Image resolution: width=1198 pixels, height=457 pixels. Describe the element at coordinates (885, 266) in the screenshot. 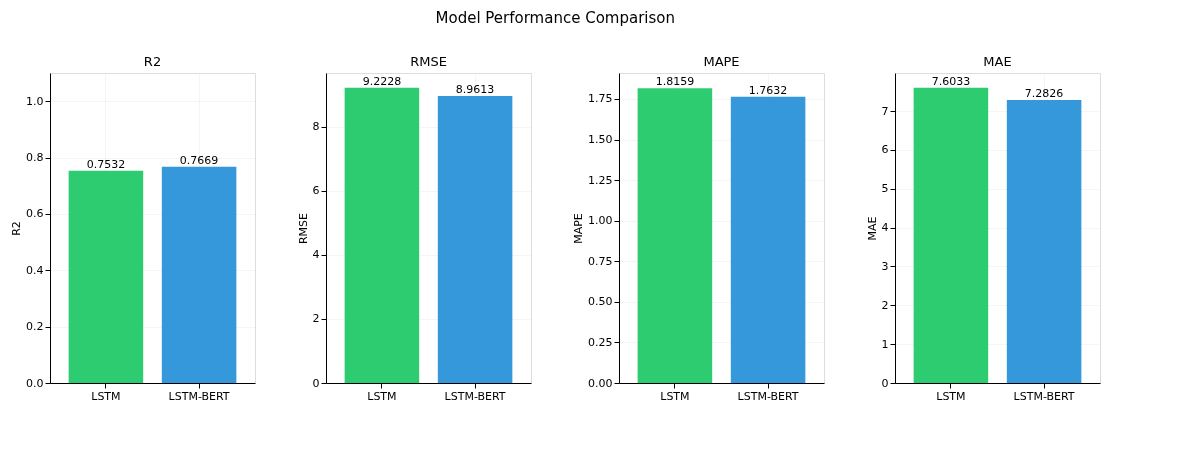

I see `y-tick-label: 3` at that location.